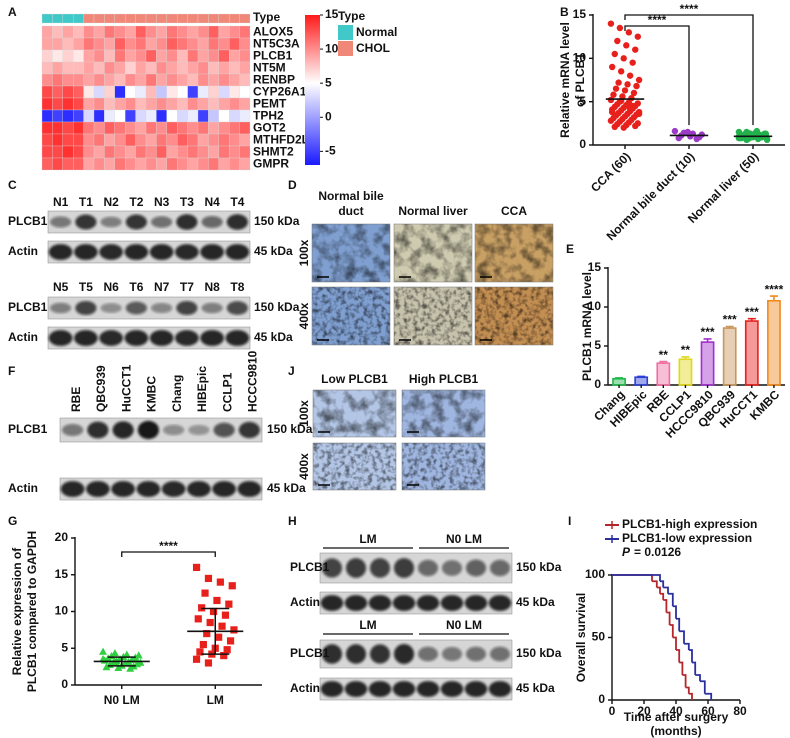 Image resolution: width=790 pixels, height=738 pixels. I want to click on y-tick-label: 10, so click(580, 58).